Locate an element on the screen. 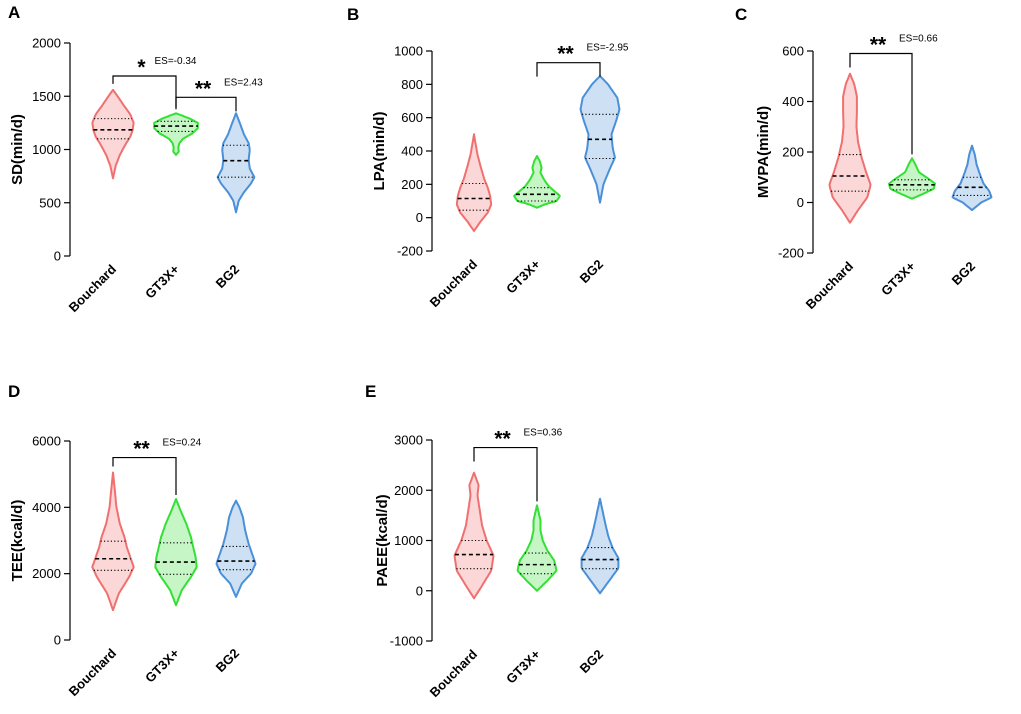  y-axis-label: SD(min/d) is located at coordinates (17, 149).